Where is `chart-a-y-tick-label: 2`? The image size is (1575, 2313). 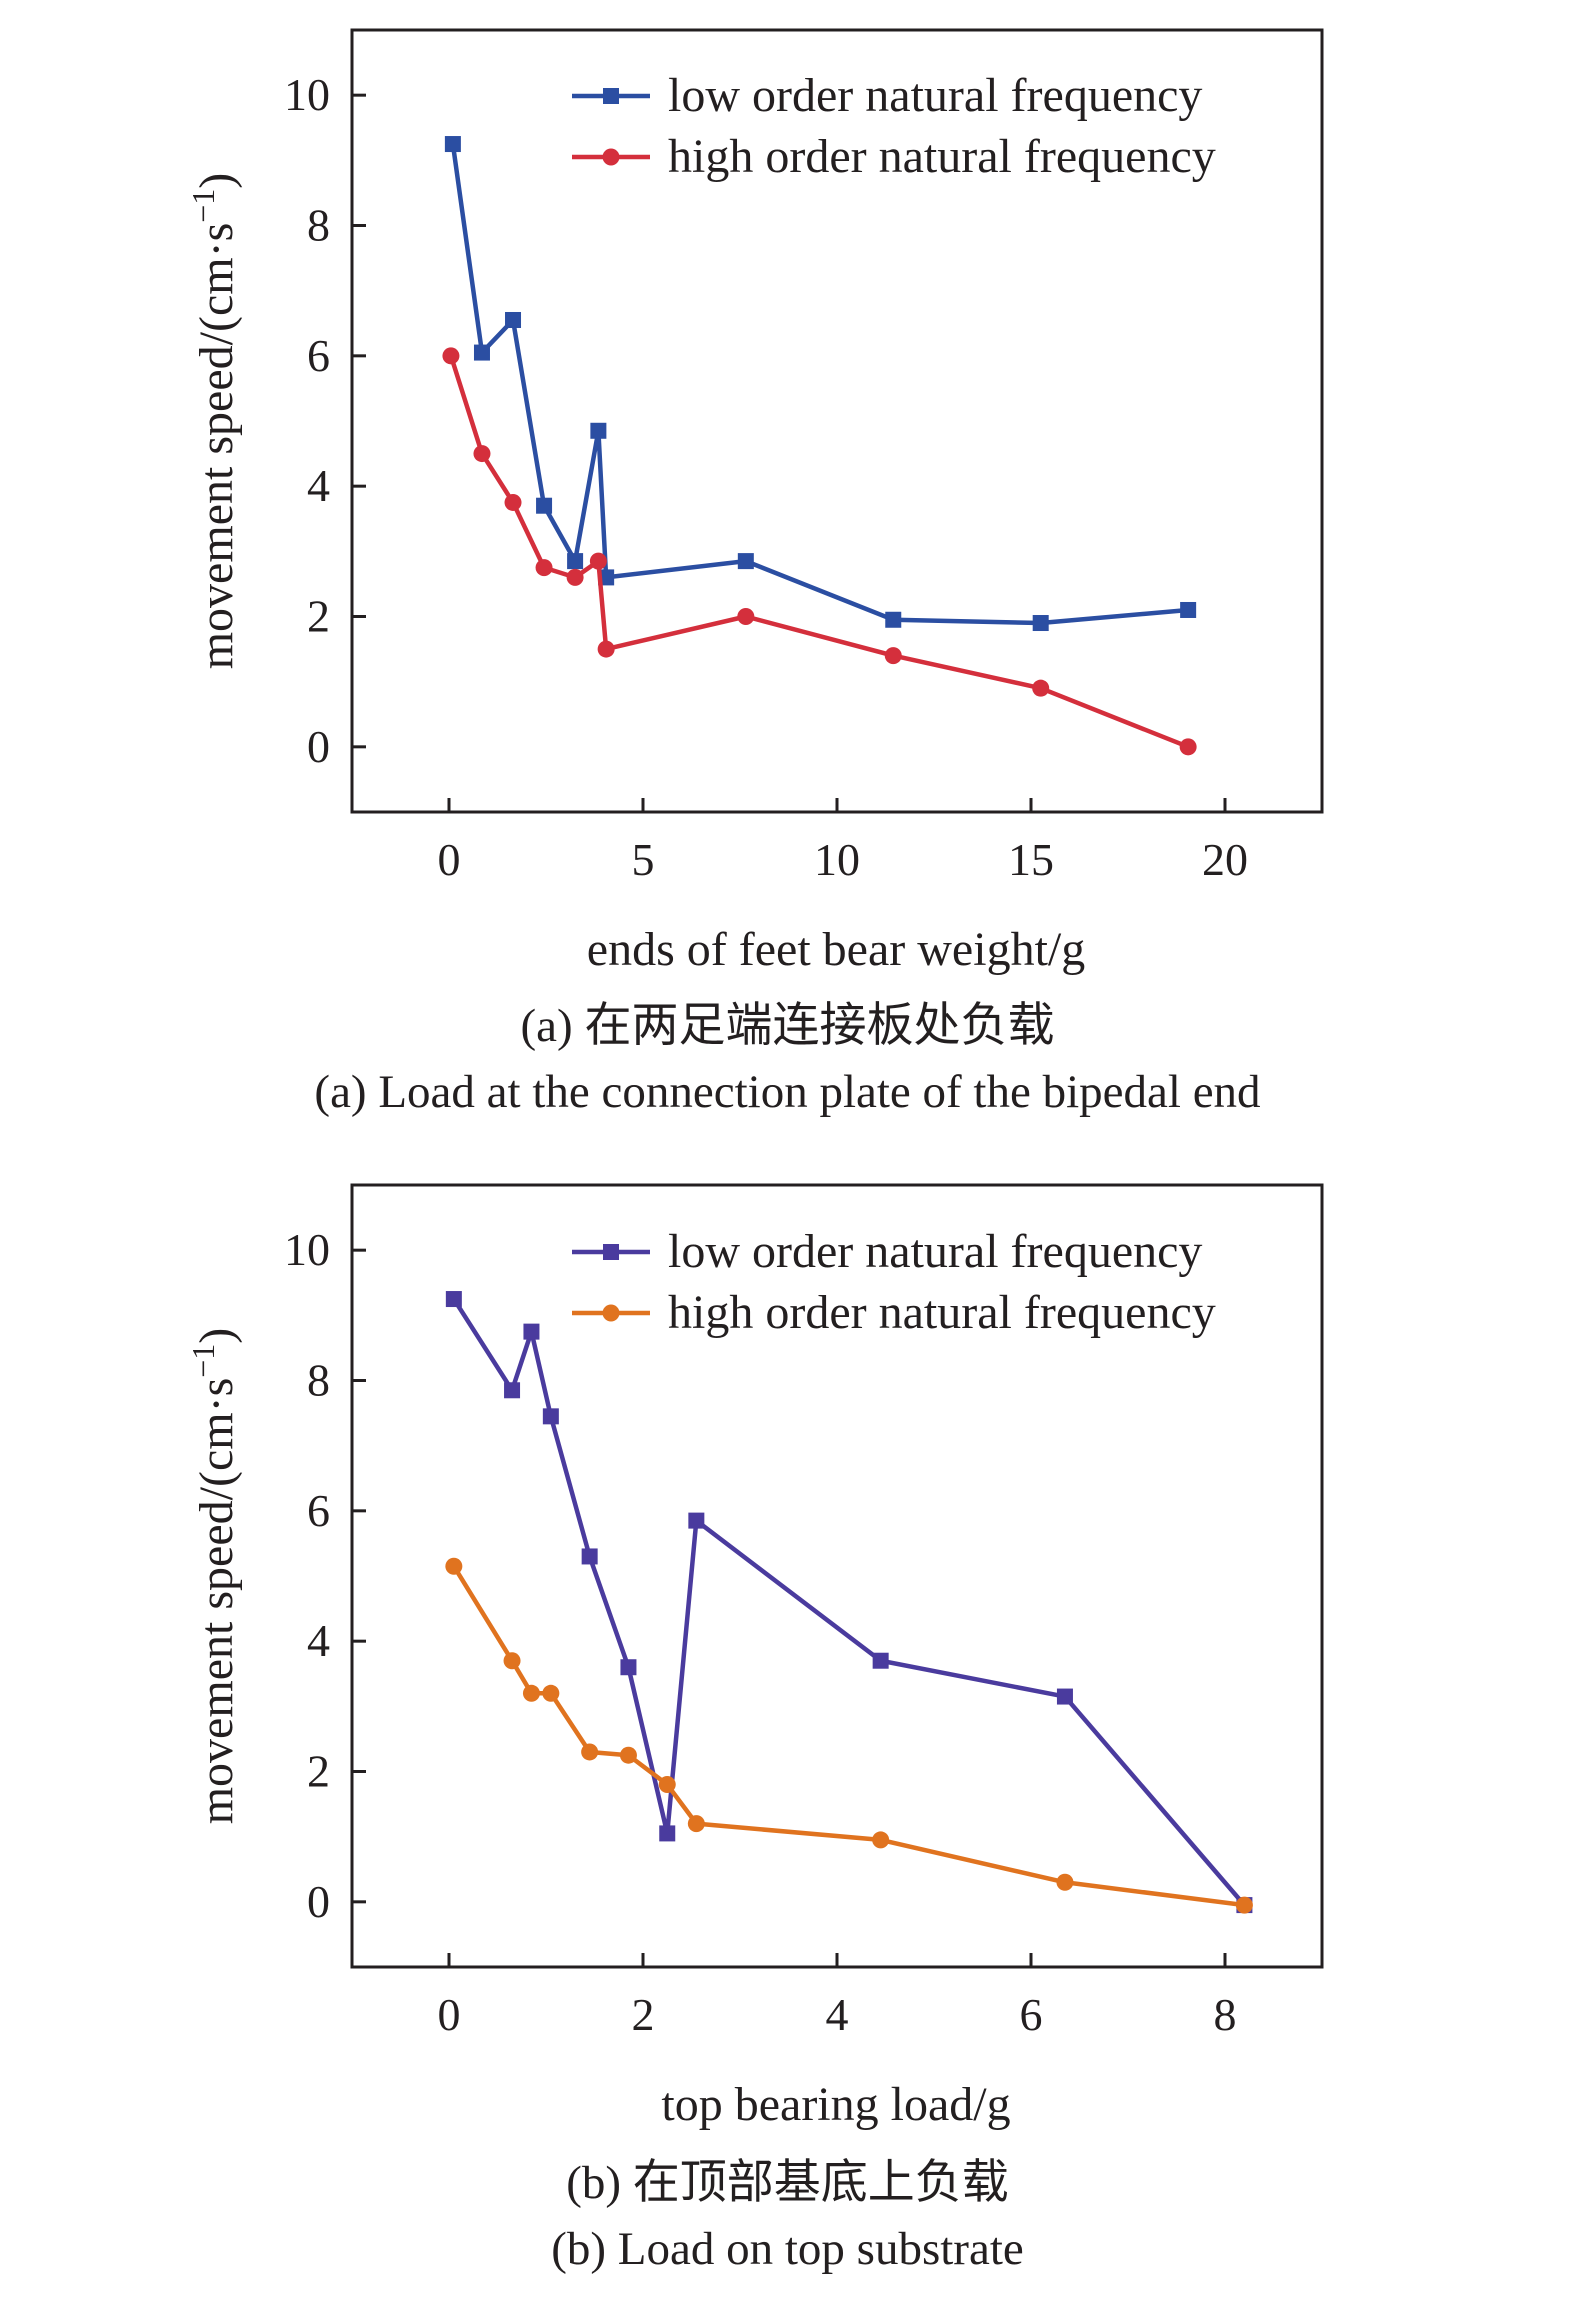 chart-a-y-tick-label: 2 is located at coordinates (318, 616).